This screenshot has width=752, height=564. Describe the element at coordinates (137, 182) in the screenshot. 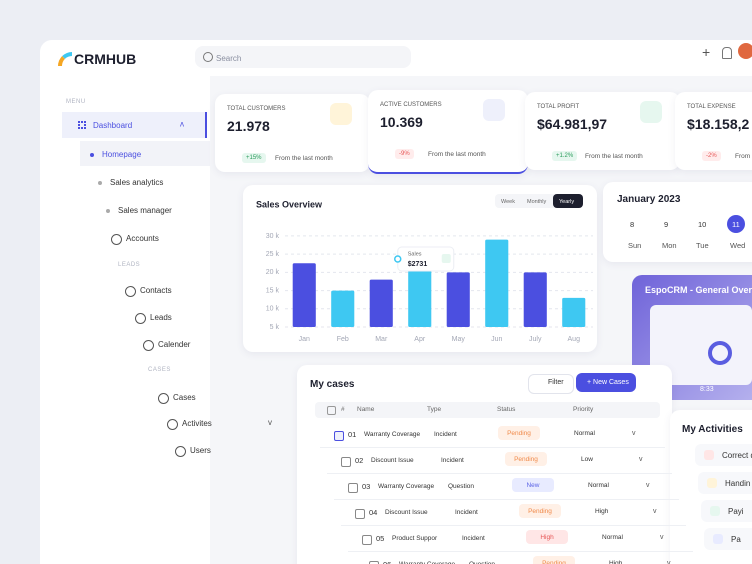

I see `menu-item: Sales analytics` at that location.